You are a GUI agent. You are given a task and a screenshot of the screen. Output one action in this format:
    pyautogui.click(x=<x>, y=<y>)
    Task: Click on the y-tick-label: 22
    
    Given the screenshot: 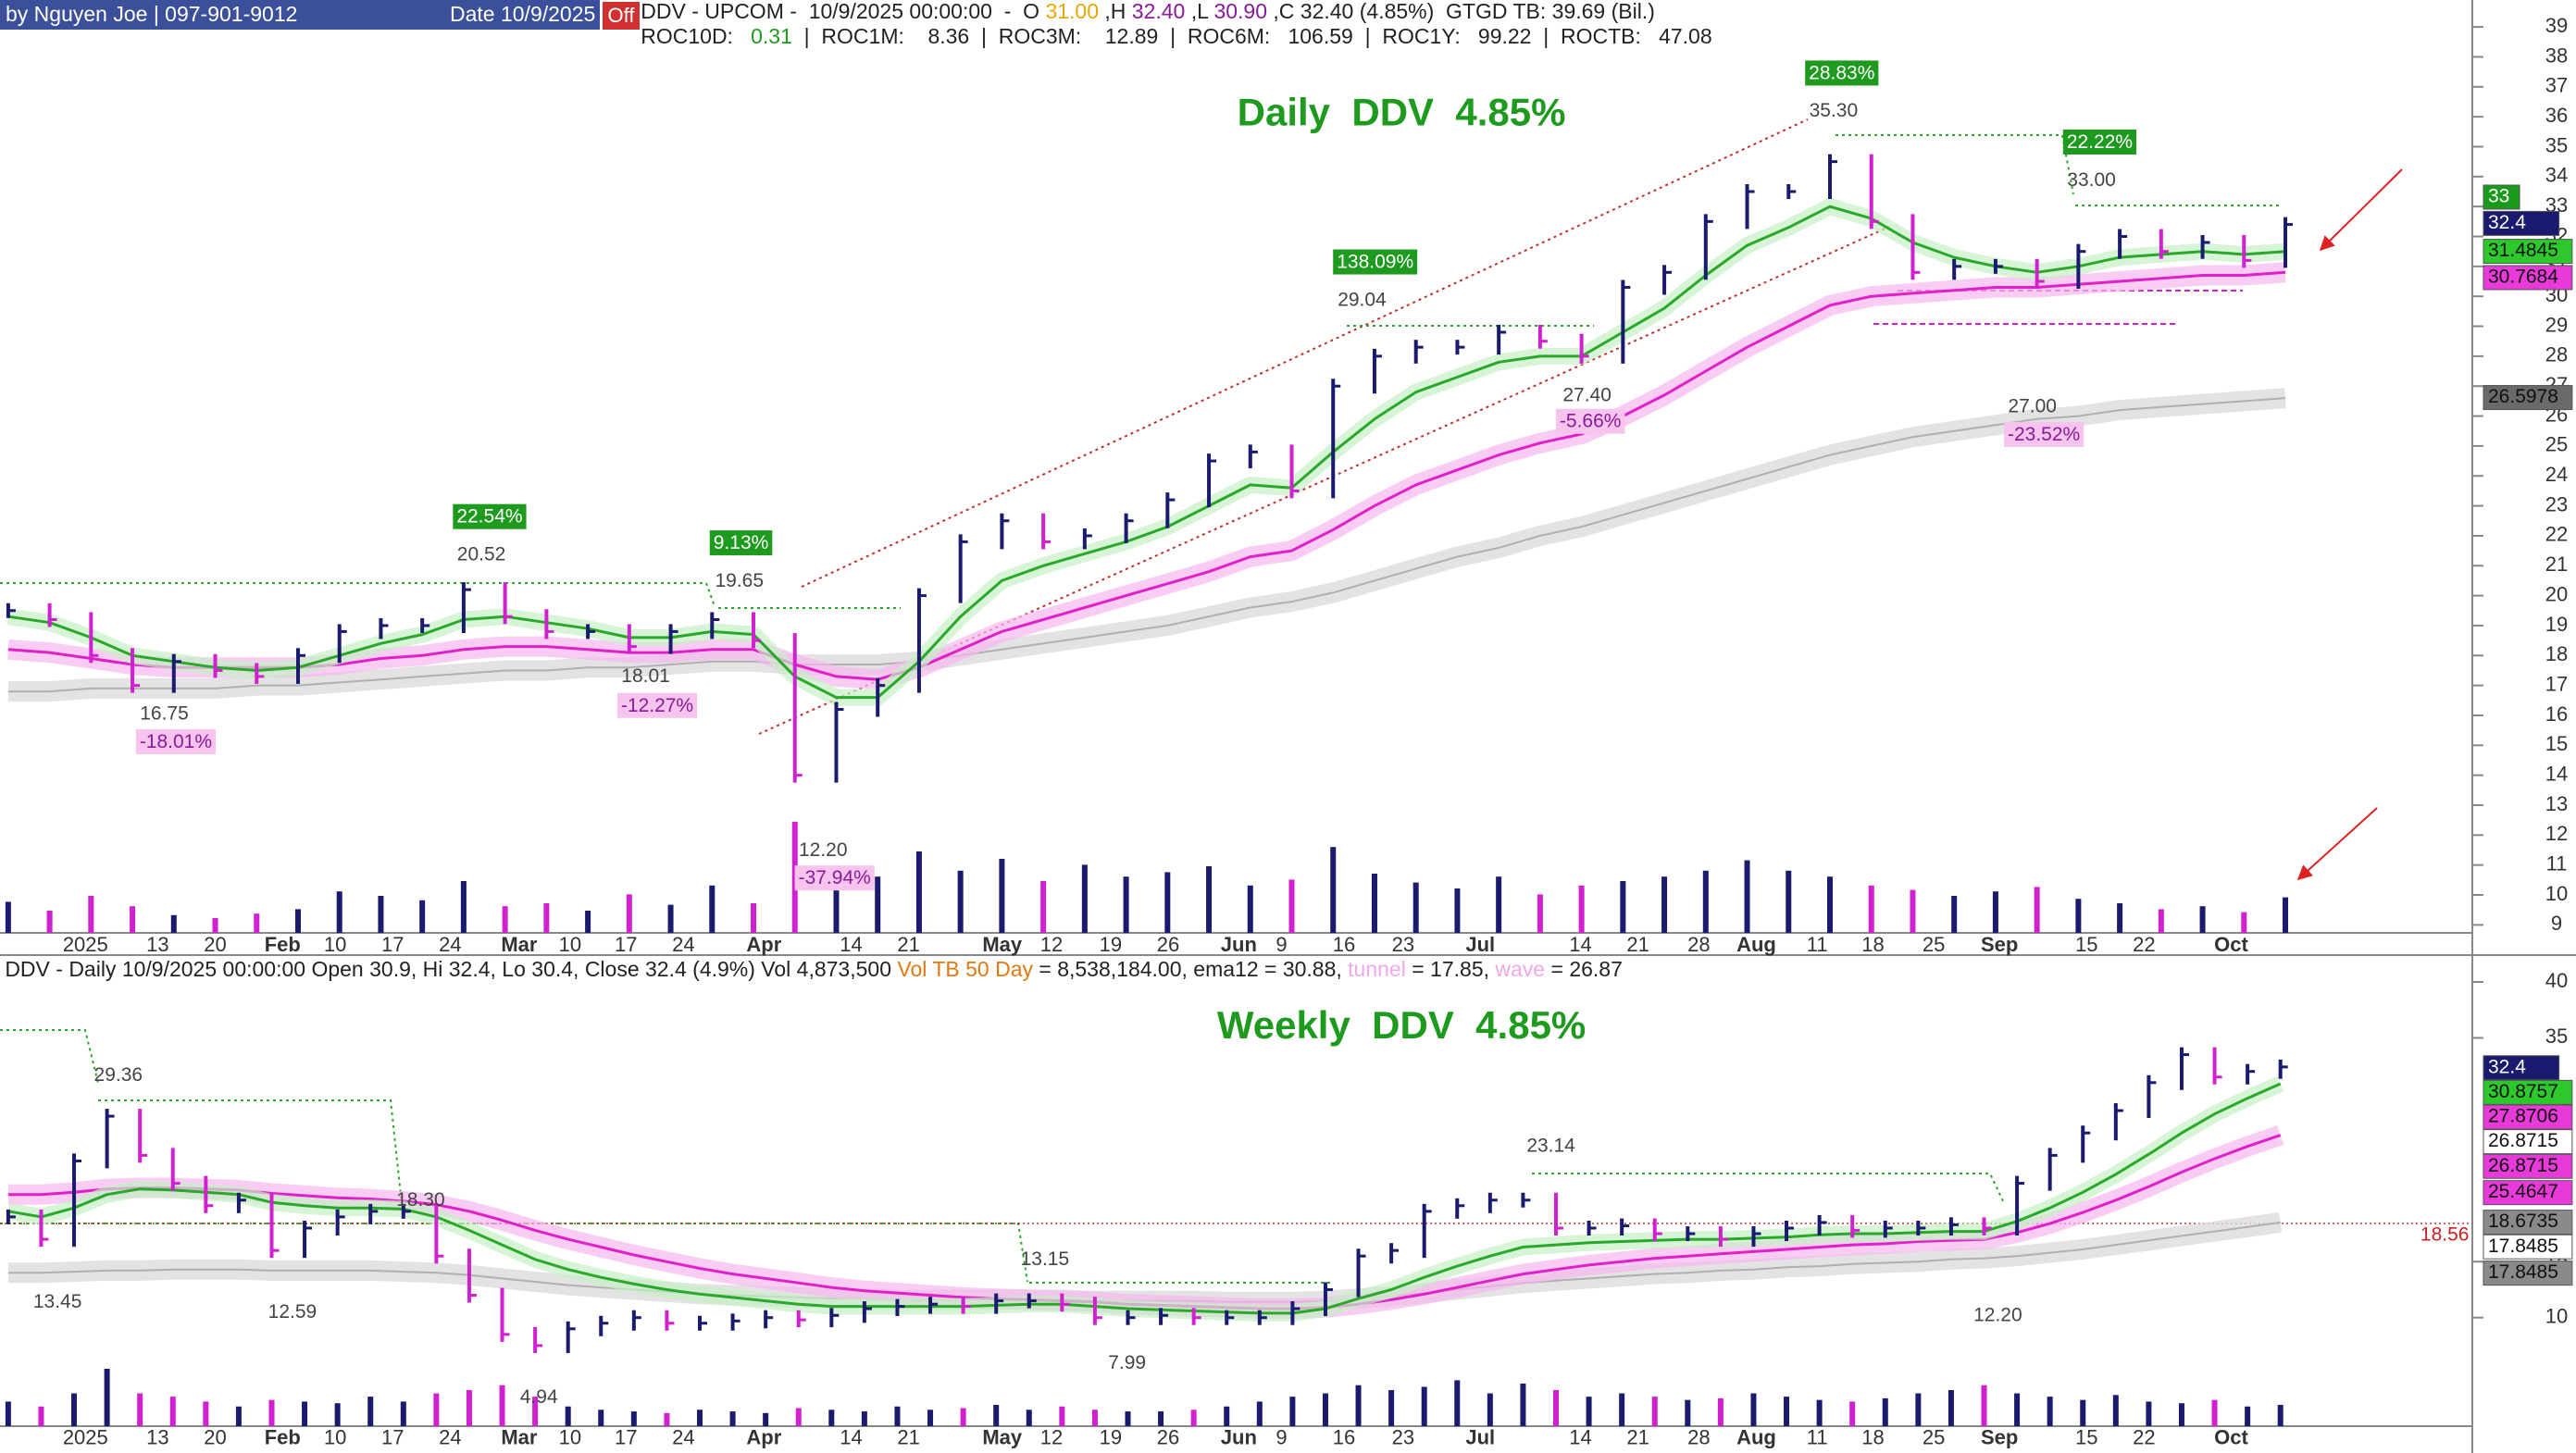 What is the action you would take?
    pyautogui.click(x=2556, y=534)
    